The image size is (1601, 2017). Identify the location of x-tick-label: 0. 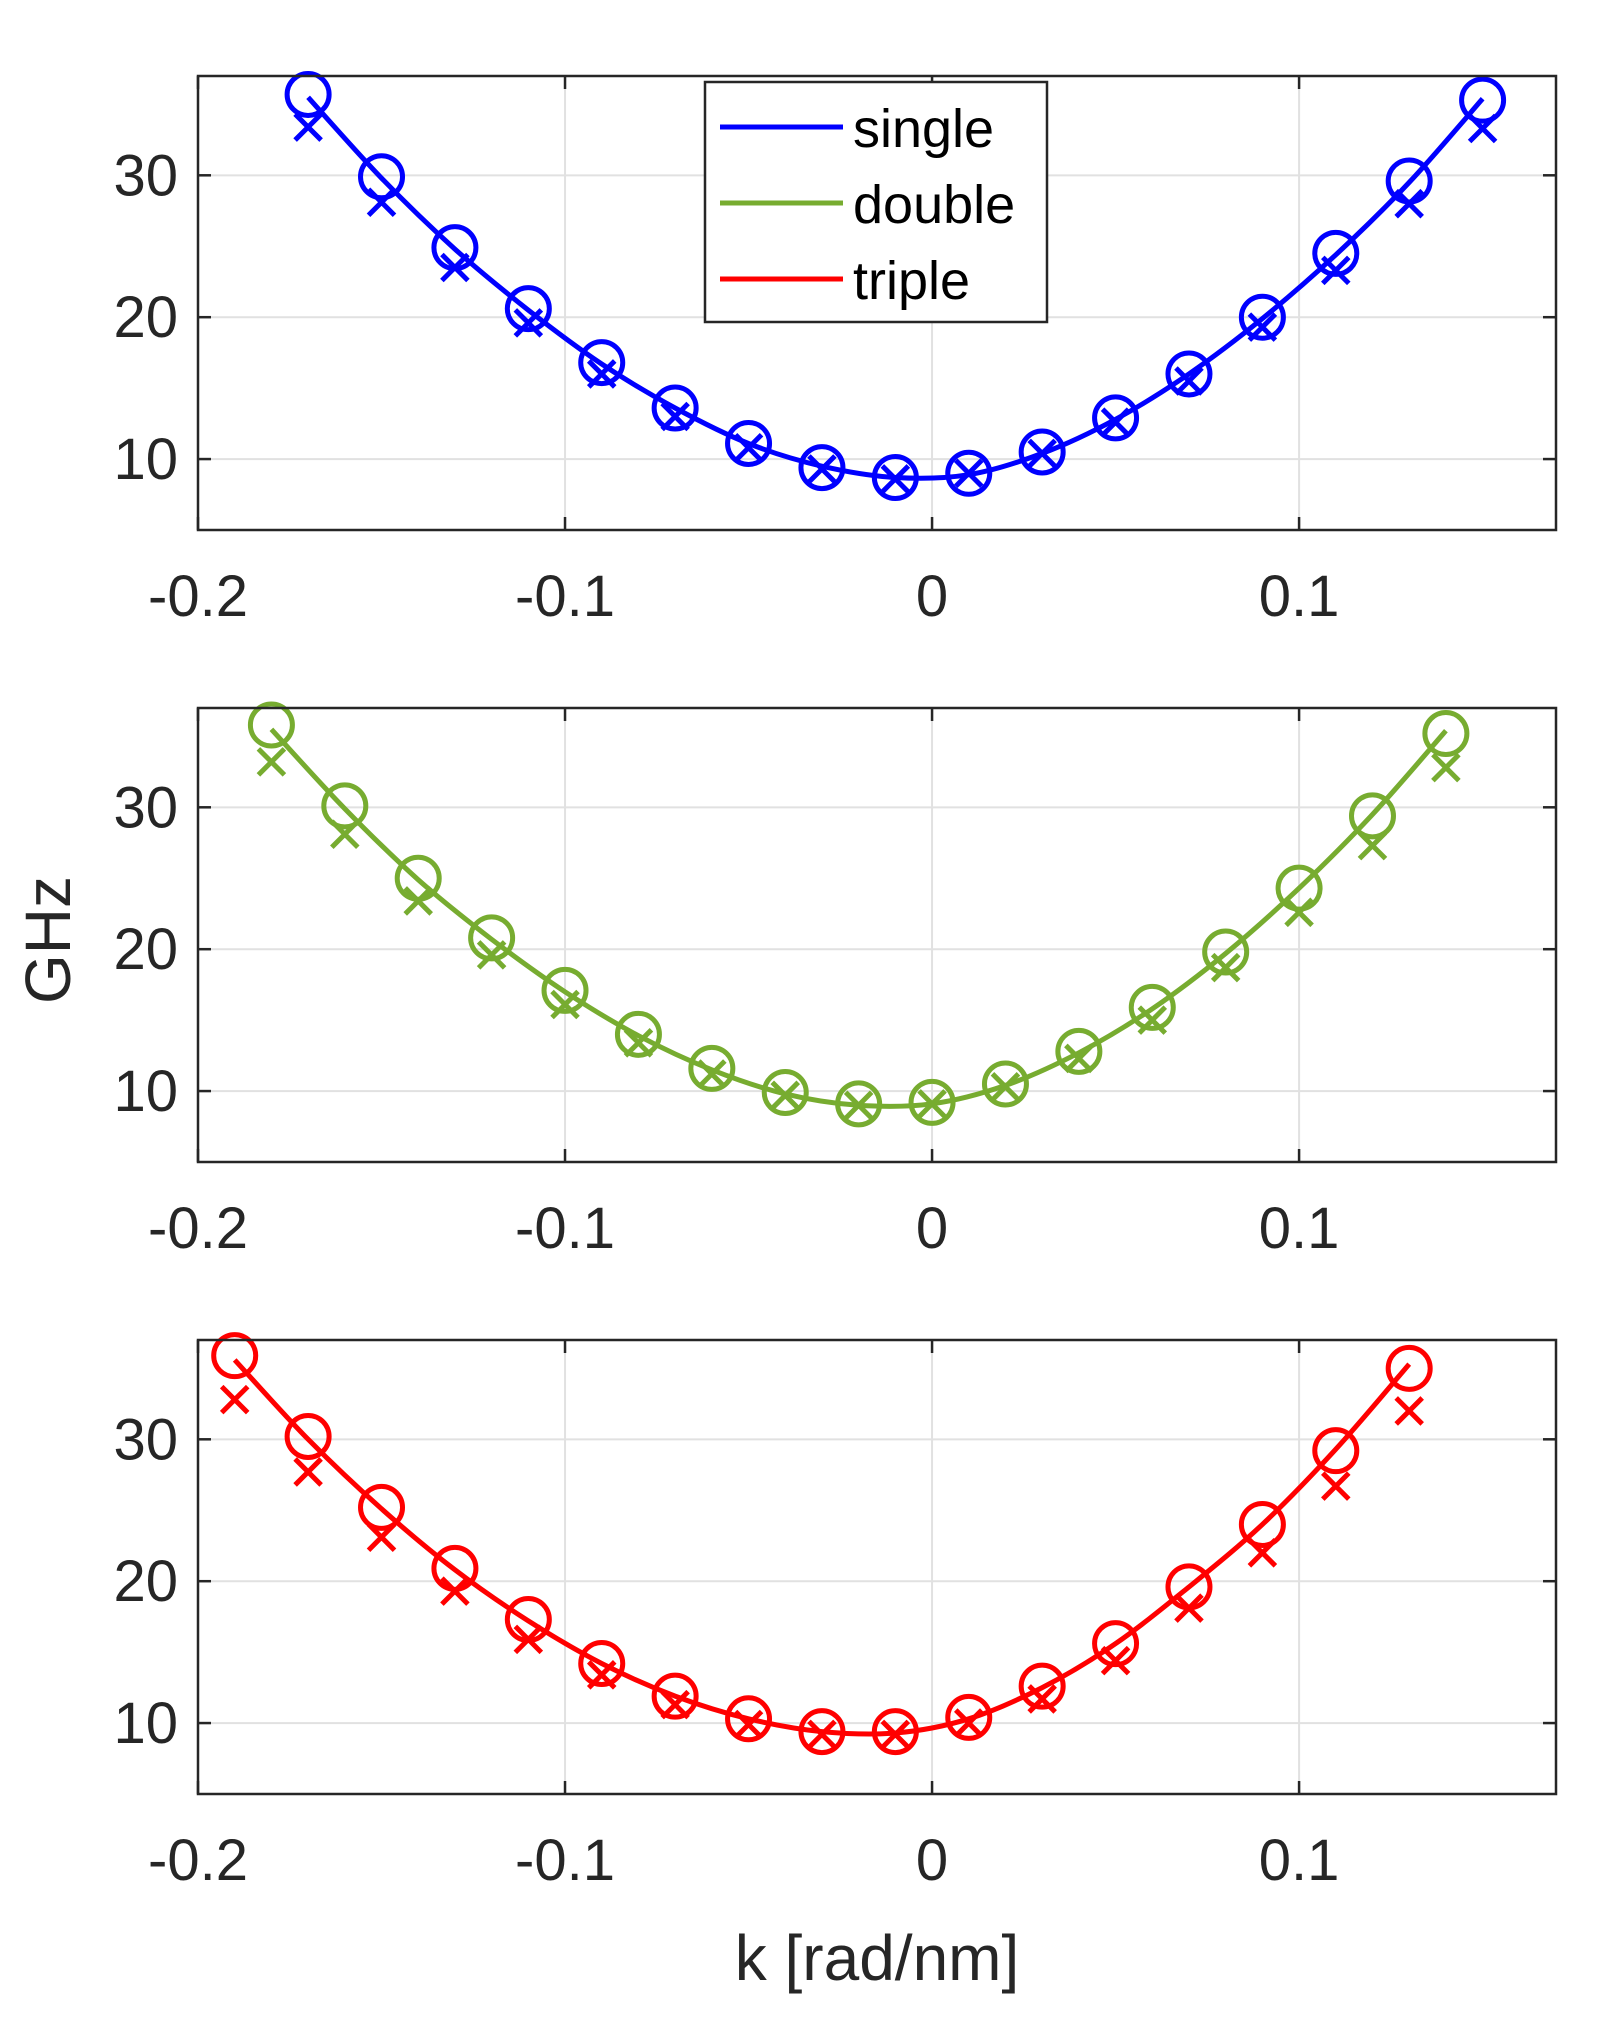
(932, 1860).